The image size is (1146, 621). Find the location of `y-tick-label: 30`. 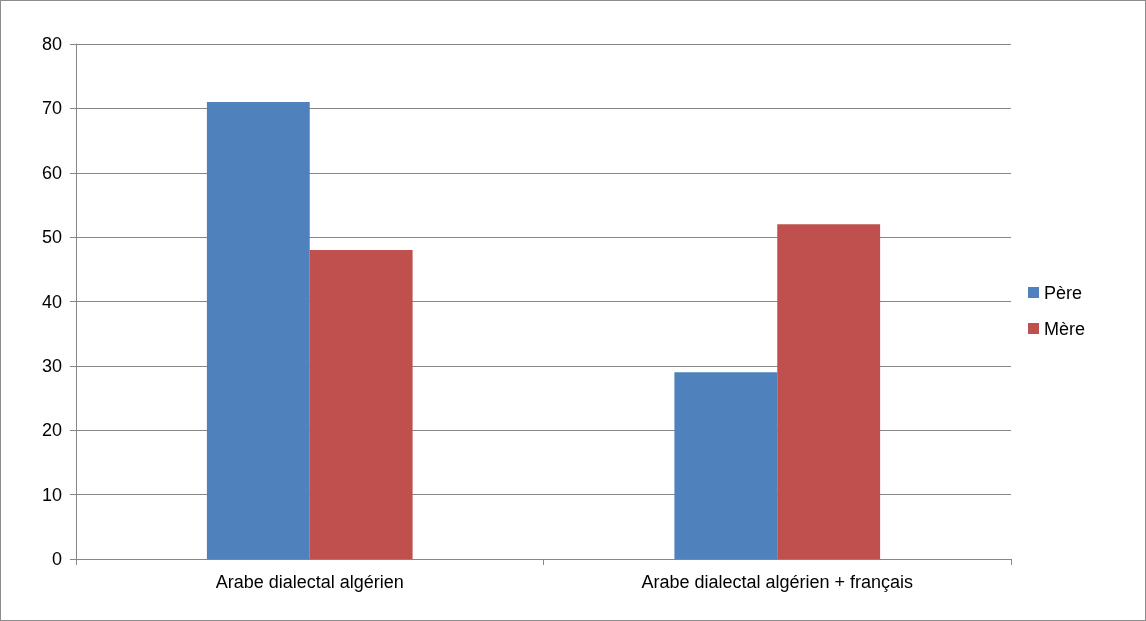

y-tick-label: 30 is located at coordinates (51, 365).